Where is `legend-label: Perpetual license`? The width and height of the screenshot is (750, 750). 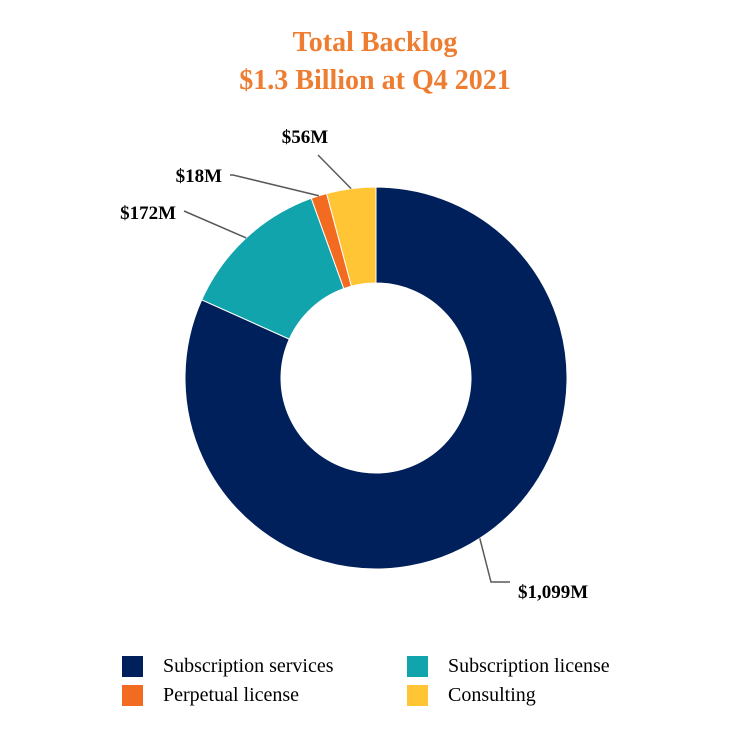
legend-label: Perpetual license is located at coordinates (231, 695).